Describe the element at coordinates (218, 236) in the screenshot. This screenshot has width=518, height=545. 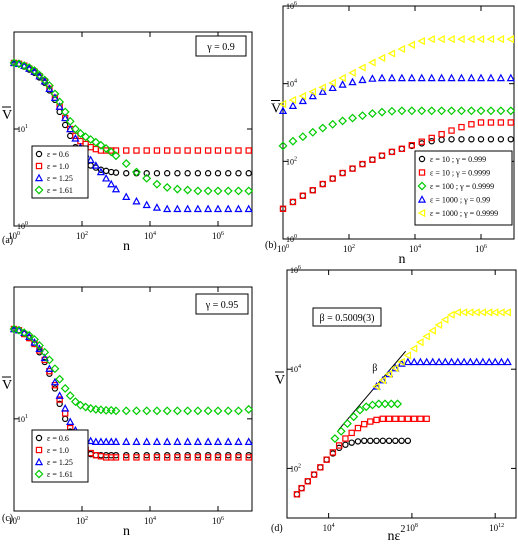
I see `x-tick-label: 10⁶` at that location.